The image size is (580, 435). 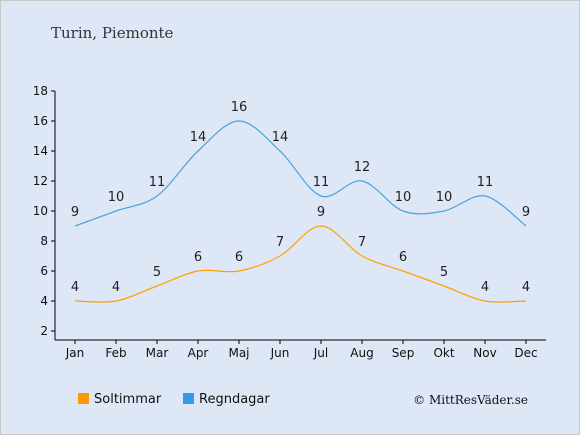 What do you see at coordinates (40, 151) in the screenshot?
I see `y-tick-label: 14` at bounding box center [40, 151].